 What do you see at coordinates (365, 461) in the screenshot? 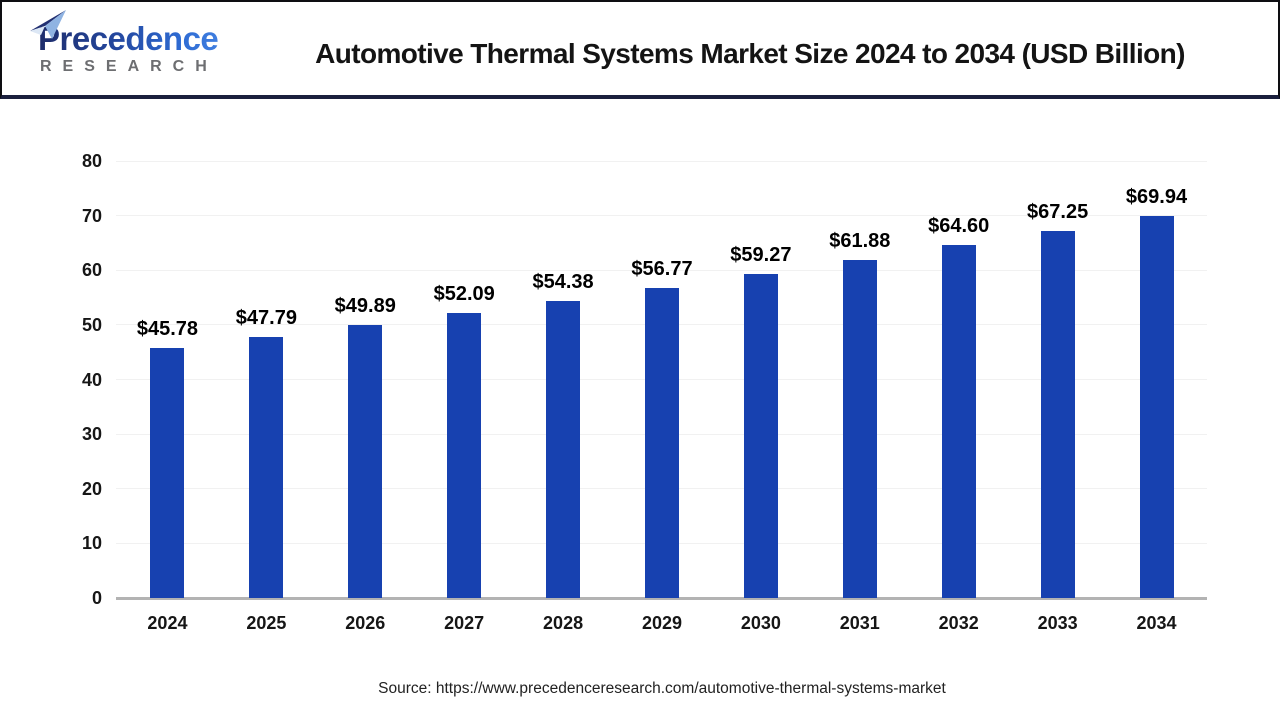
I see `bar-2026` at bounding box center [365, 461].